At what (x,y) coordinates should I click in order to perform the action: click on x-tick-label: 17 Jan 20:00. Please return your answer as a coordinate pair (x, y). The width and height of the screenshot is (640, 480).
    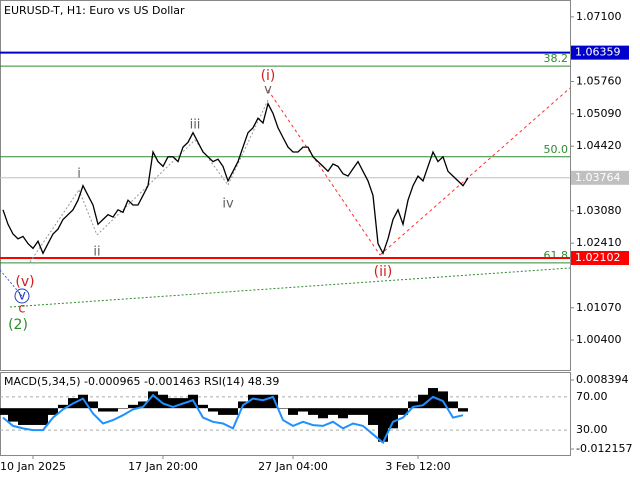
    Looking at the image, I should click on (163, 466).